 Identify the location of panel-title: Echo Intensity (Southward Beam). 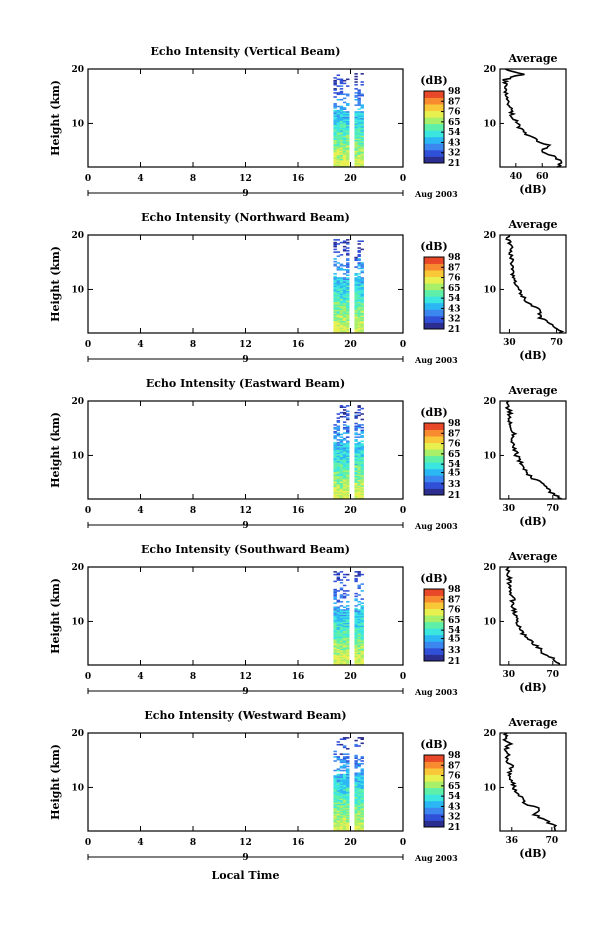
(245, 549).